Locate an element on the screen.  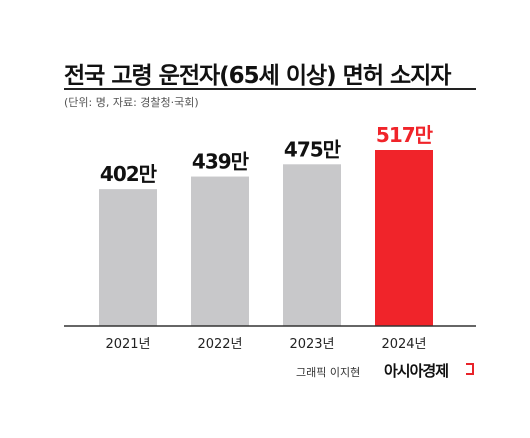
category-label: 2022년 is located at coordinates (219, 344).